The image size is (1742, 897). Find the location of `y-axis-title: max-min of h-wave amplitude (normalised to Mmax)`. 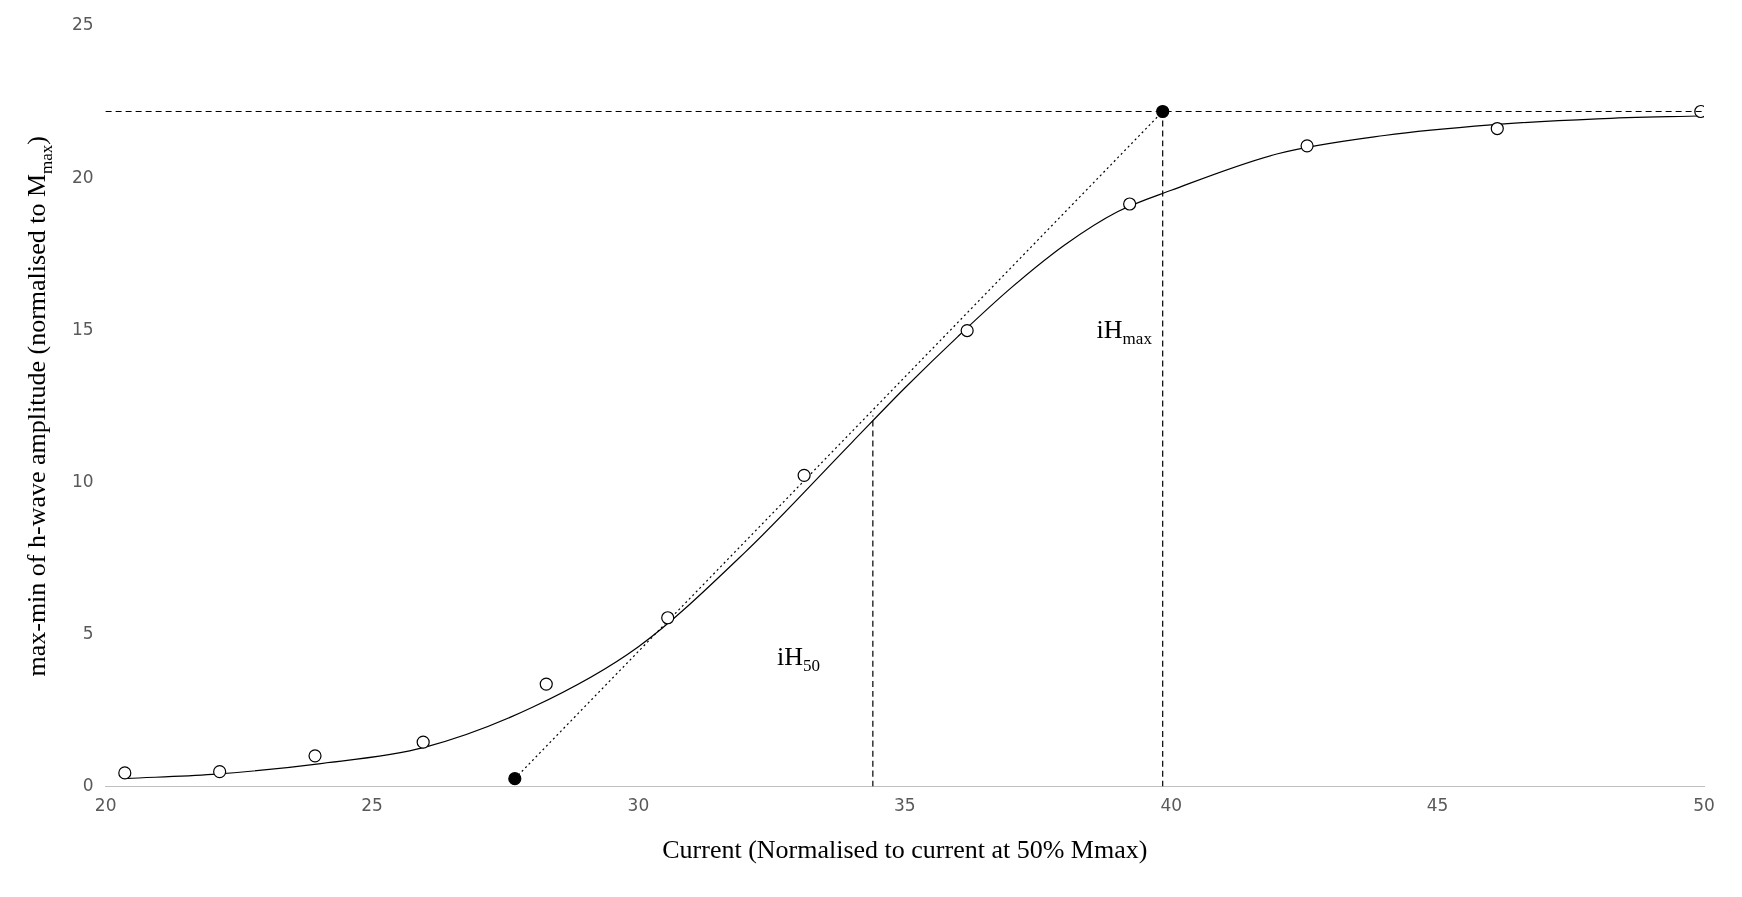

y-axis-title: max-min of h-wave amplitude (normalised to Mmax) is located at coordinates (39, 406).